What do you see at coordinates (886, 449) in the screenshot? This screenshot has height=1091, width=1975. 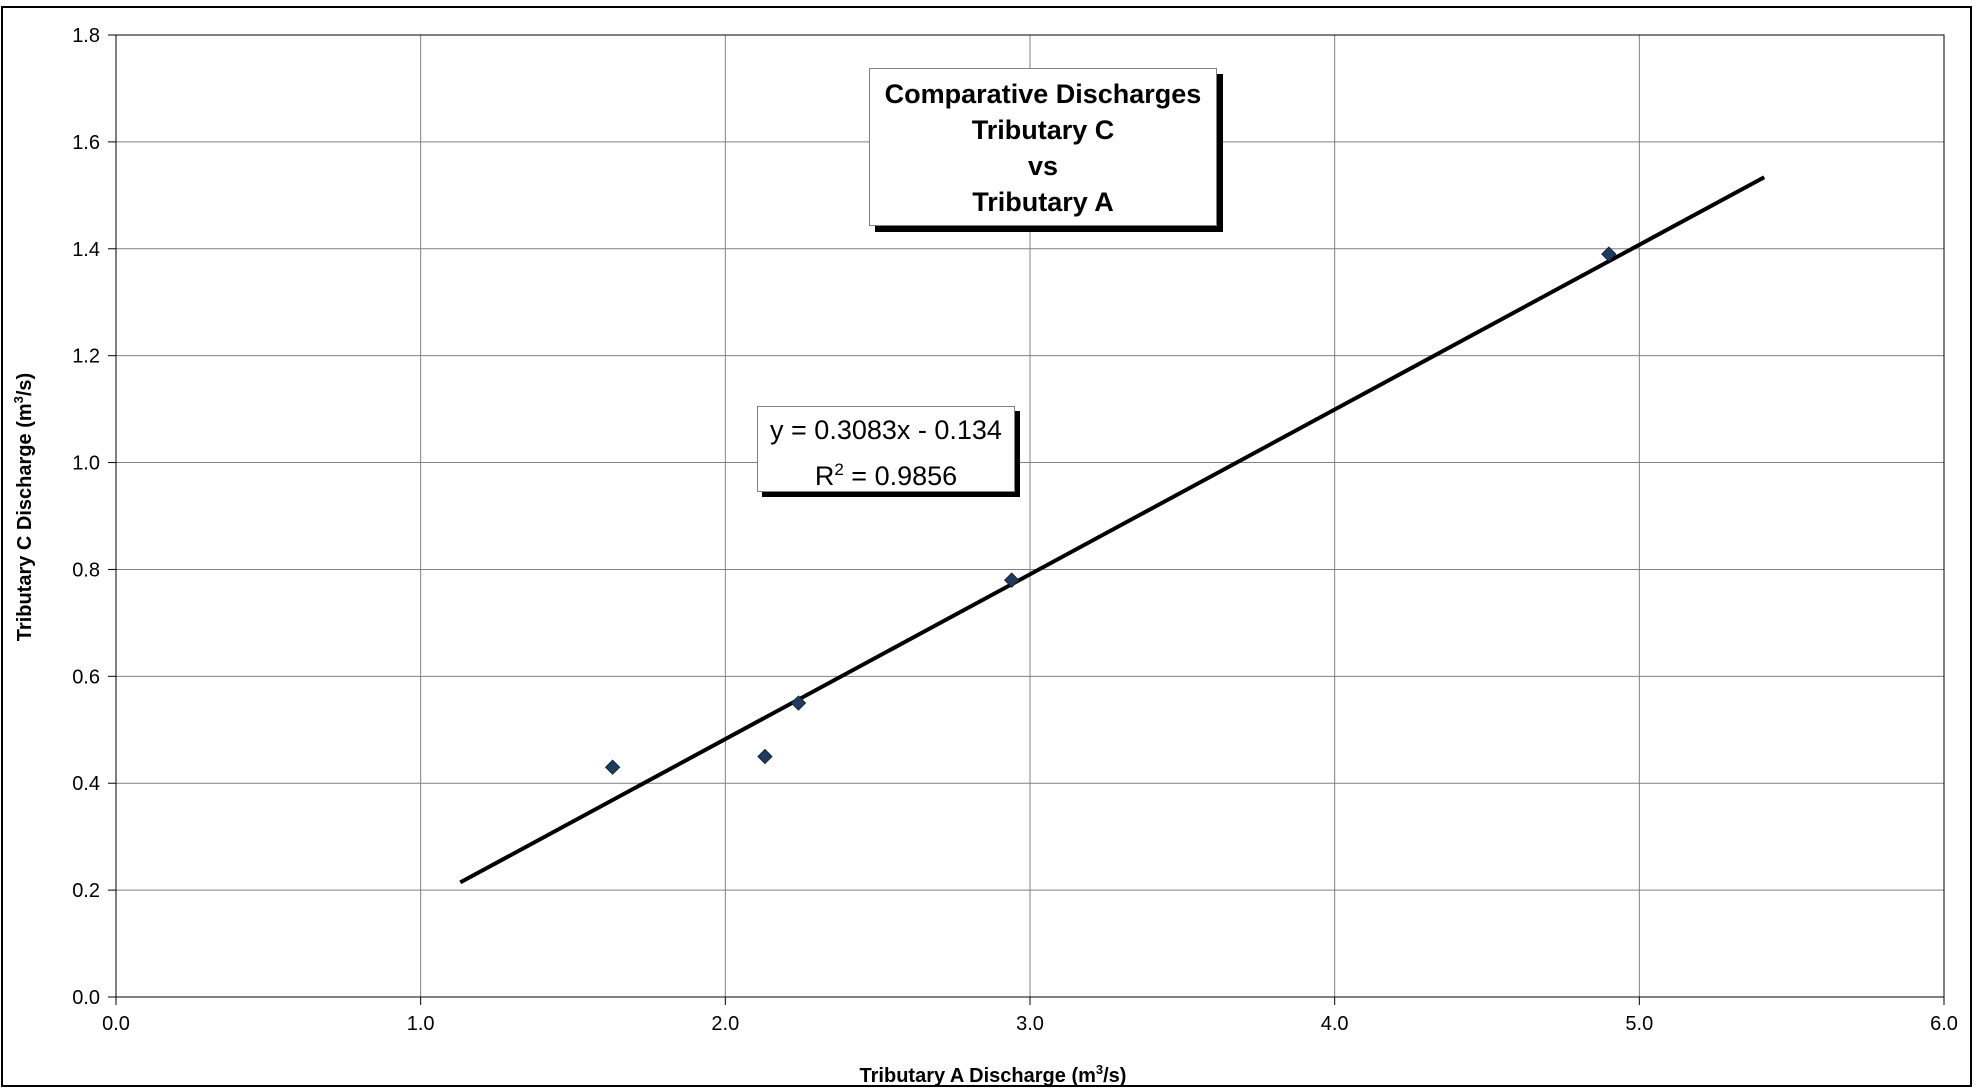 I see `trendline-equation-box: y = 0.3083x - 0.134 R2 = 0.9856` at bounding box center [886, 449].